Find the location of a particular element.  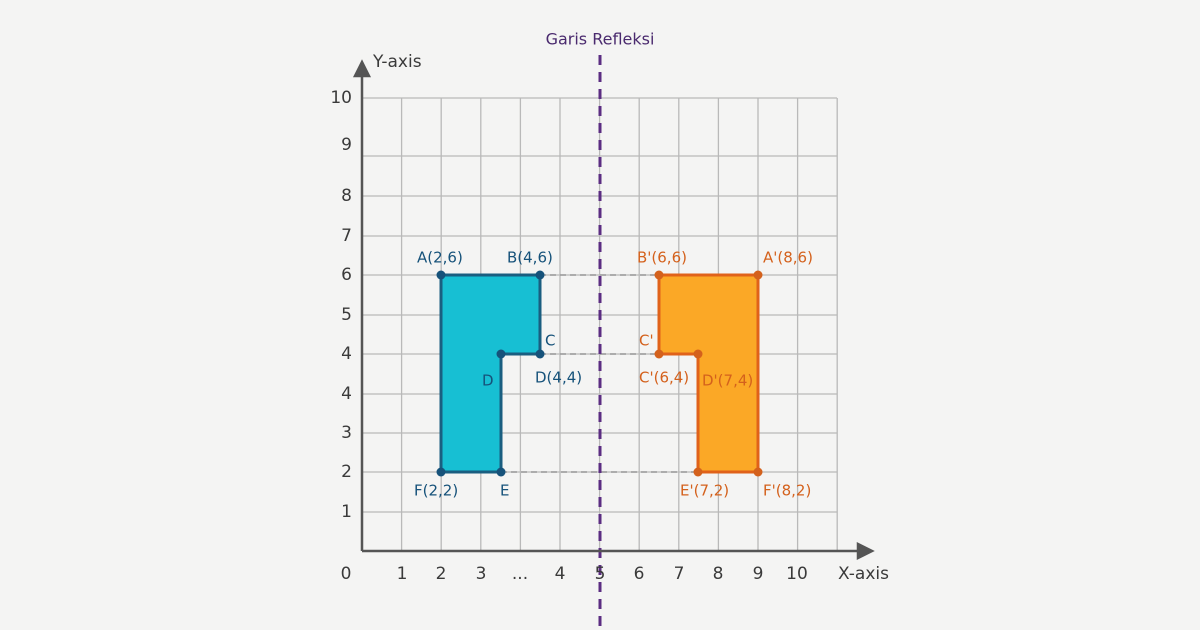

vertex-label: C is located at coordinates (550, 341).